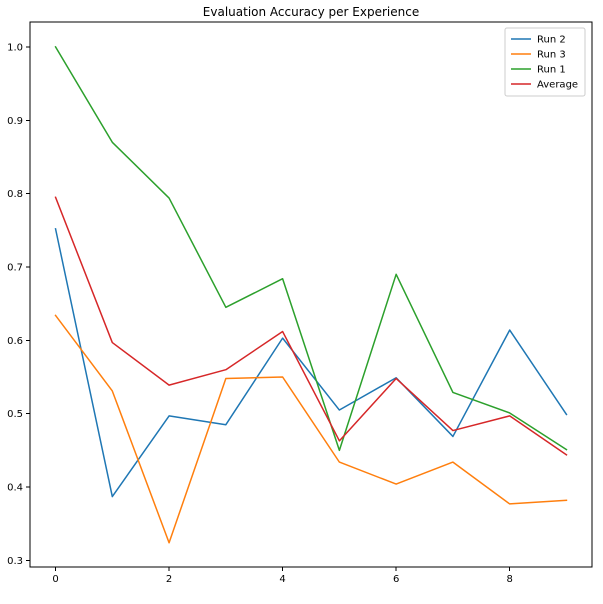 This screenshot has height=604, width=603. I want to click on x-tick-label: 0, so click(55, 579).